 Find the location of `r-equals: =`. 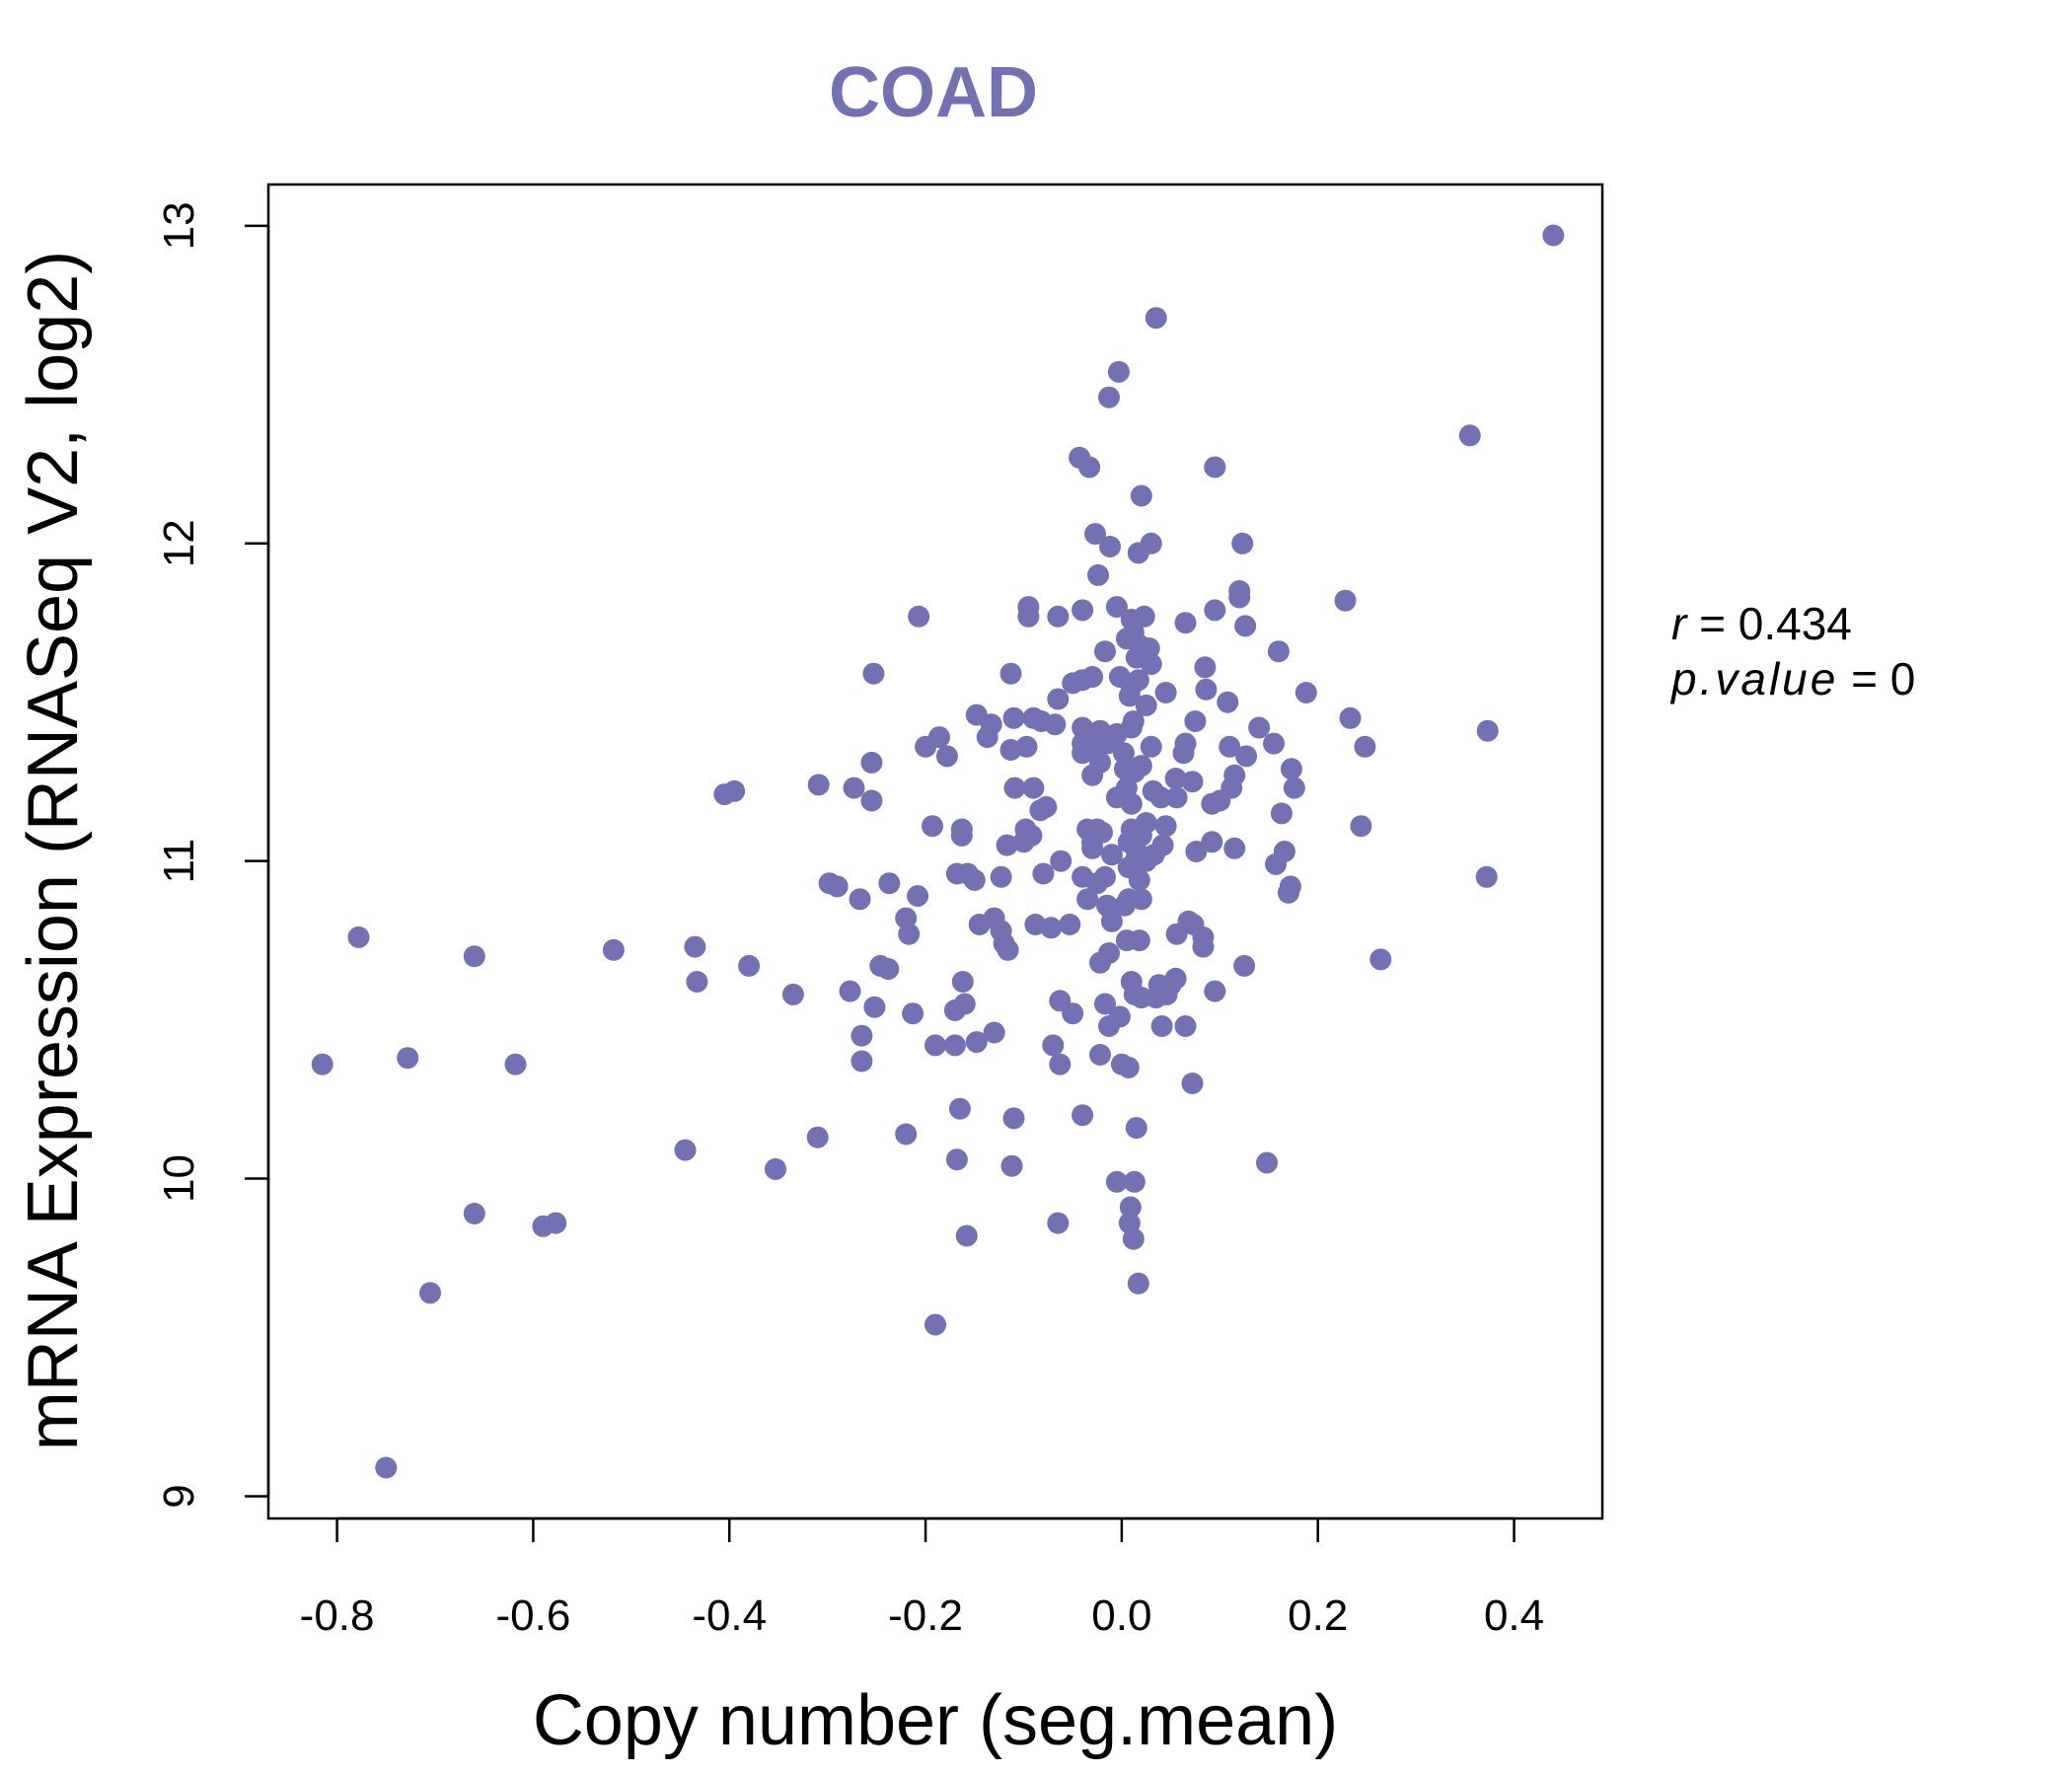

r-equals: = is located at coordinates (1712, 624).